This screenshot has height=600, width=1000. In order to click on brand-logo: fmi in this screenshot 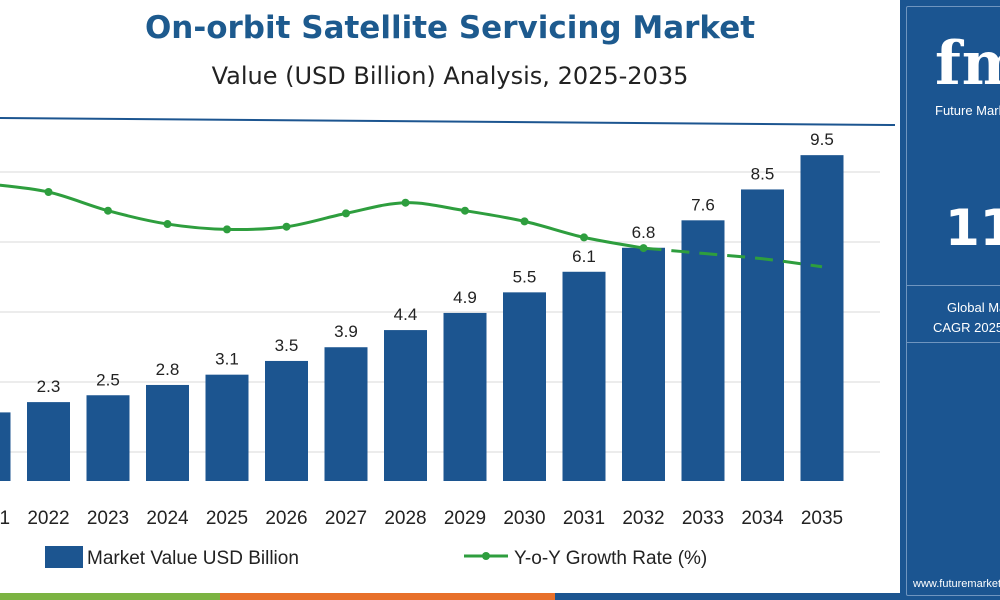, I will do `click(967, 64)`.